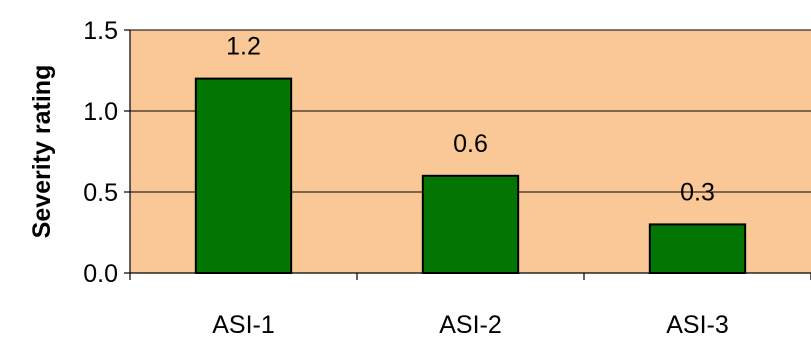 The width and height of the screenshot is (811, 343). I want to click on x-tick-label-asi-2: ASI-2, so click(470, 325).